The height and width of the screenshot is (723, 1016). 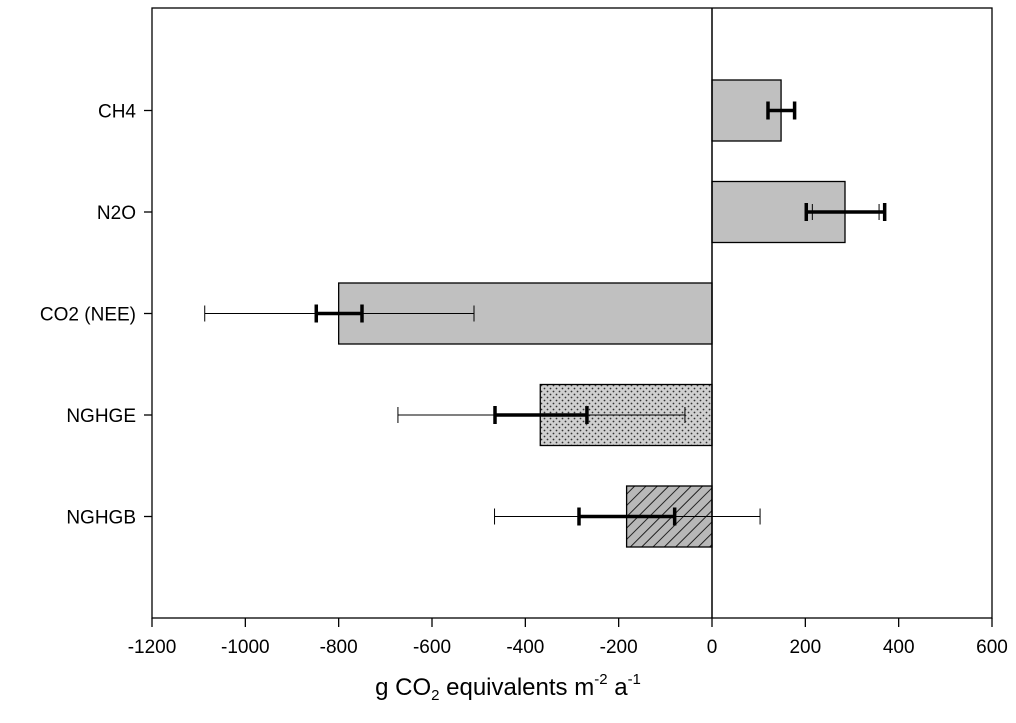 I want to click on x-tick-label-0: -1200, so click(x=152, y=647).